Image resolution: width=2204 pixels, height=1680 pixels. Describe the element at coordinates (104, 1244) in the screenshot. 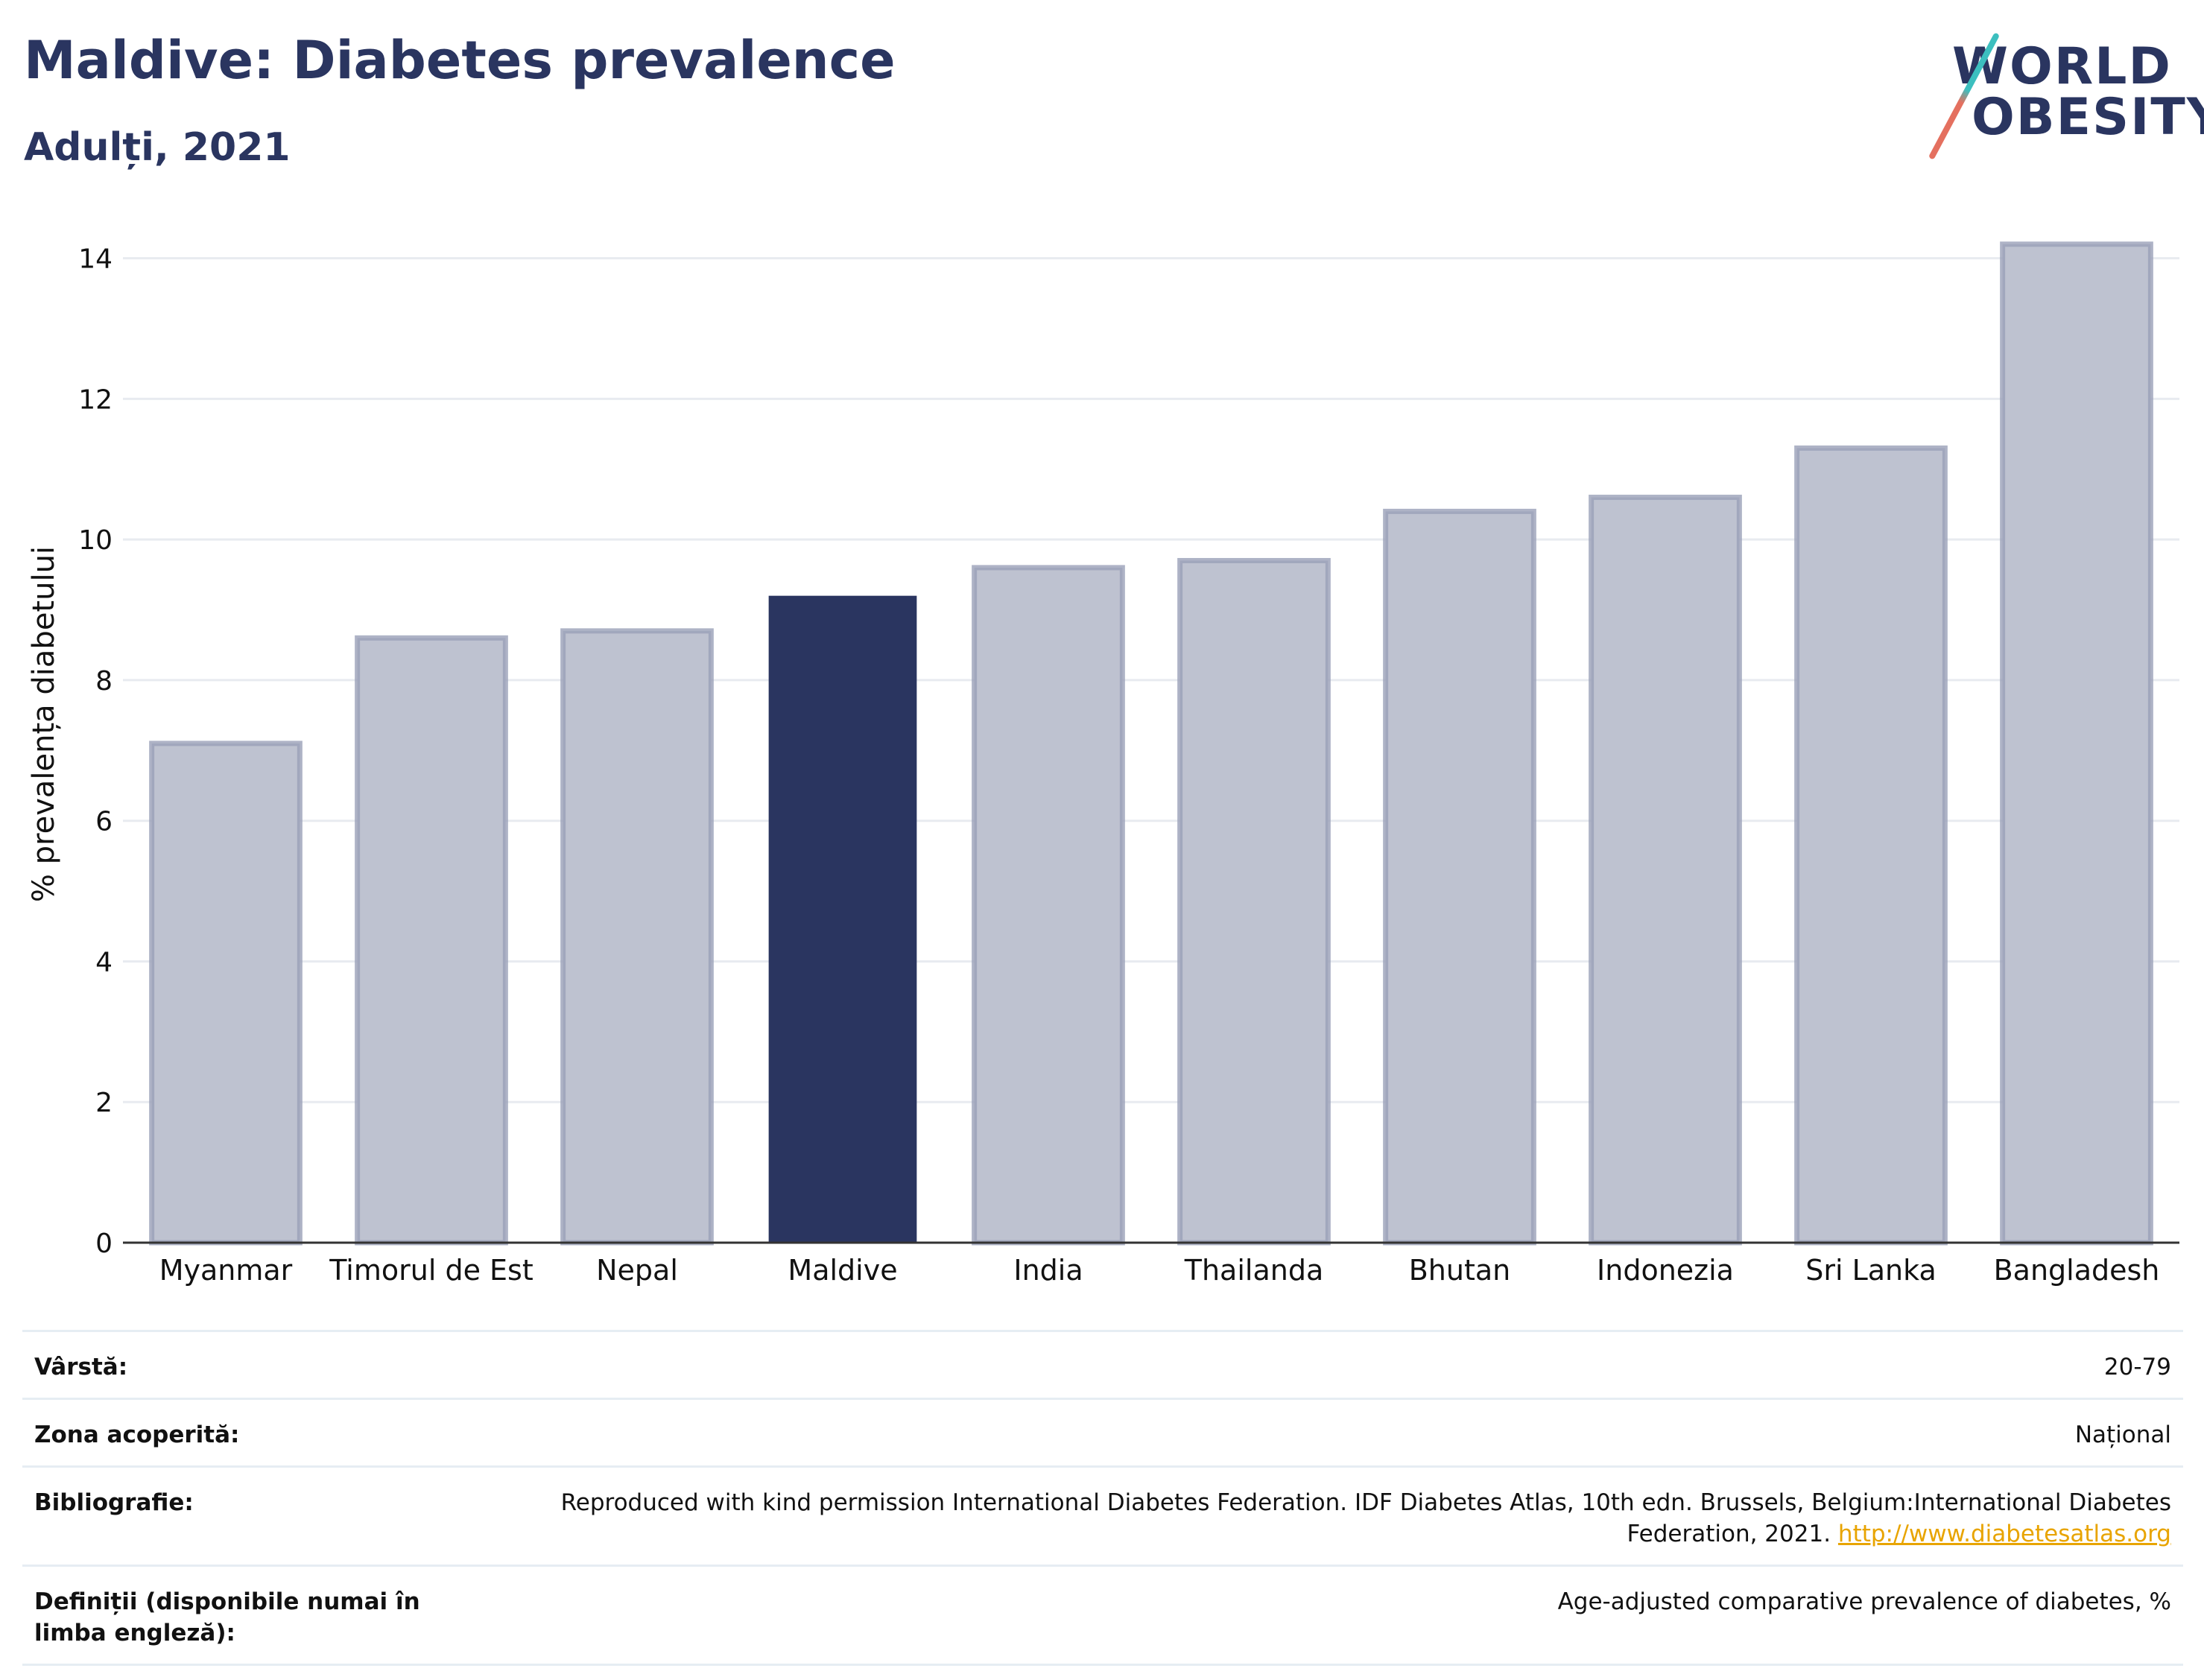

I see `y-tick-label: 0` at that location.